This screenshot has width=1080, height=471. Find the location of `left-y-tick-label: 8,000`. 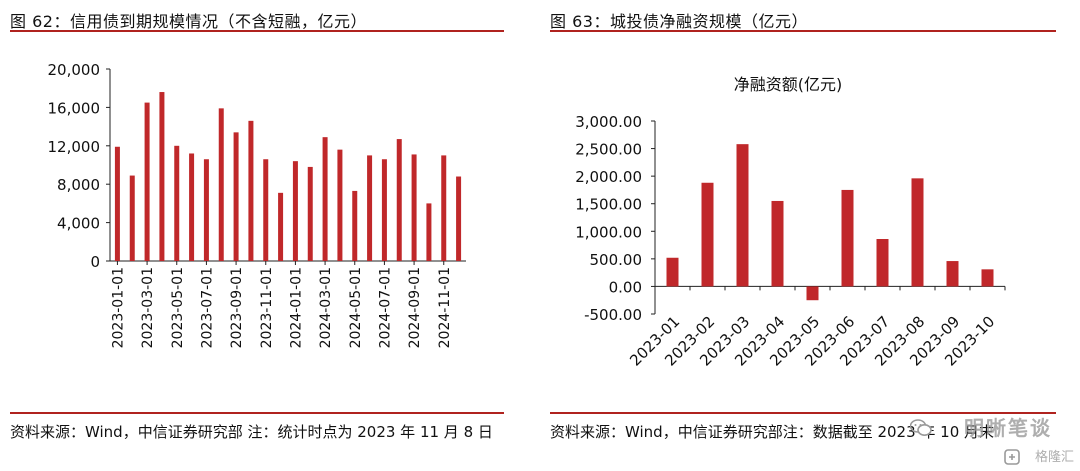

left-y-tick-label: 8,000 is located at coordinates (78, 185).